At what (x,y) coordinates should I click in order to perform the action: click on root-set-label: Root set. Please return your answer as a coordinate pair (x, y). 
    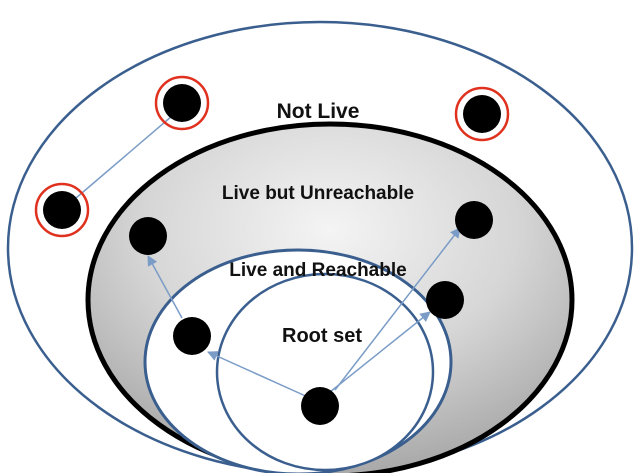
    Looking at the image, I should click on (322, 336).